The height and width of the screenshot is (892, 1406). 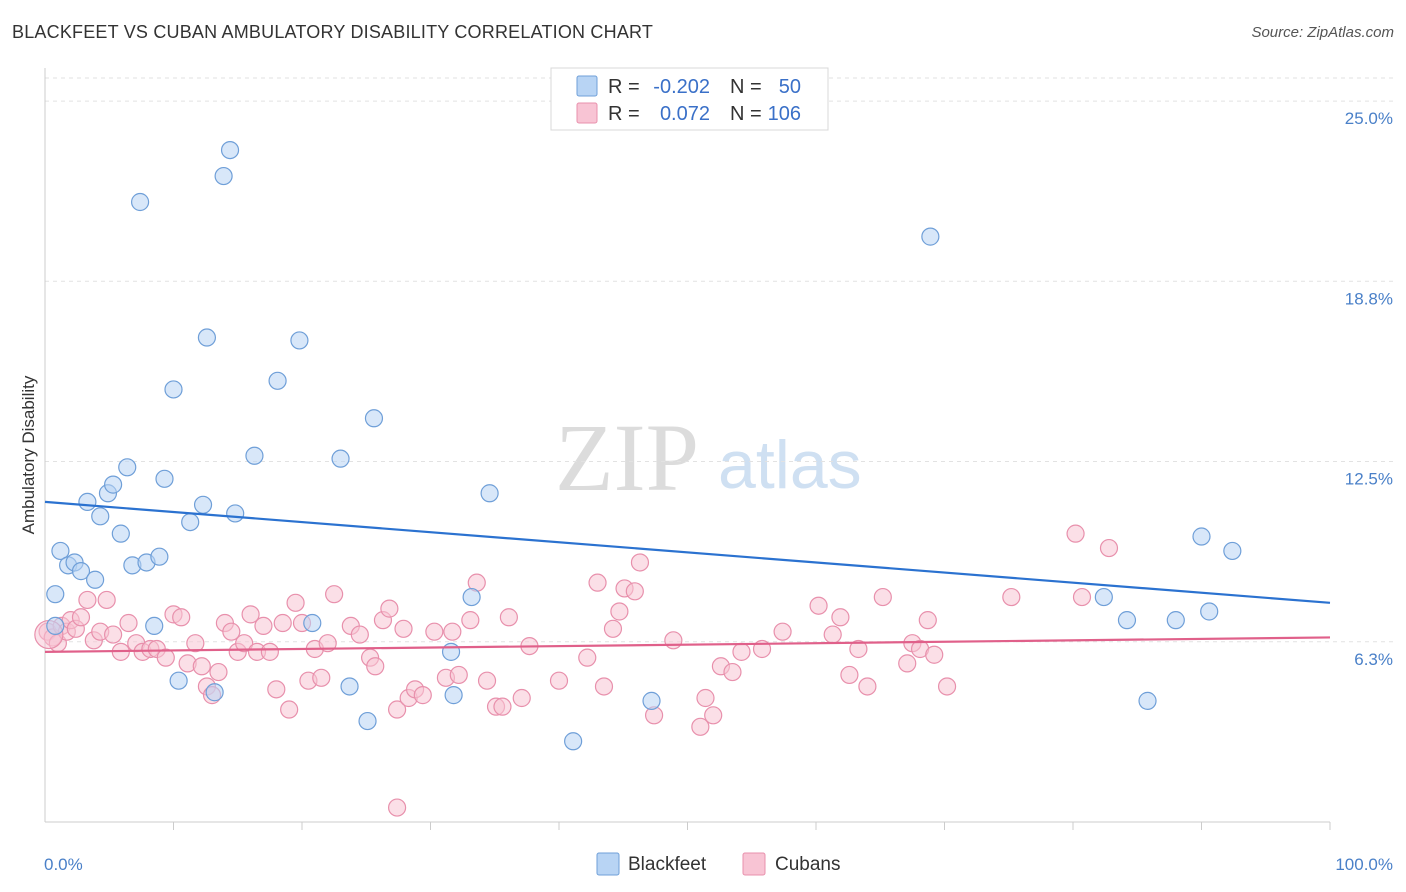 I want to click on x-ticks, so click(x=752, y=826).